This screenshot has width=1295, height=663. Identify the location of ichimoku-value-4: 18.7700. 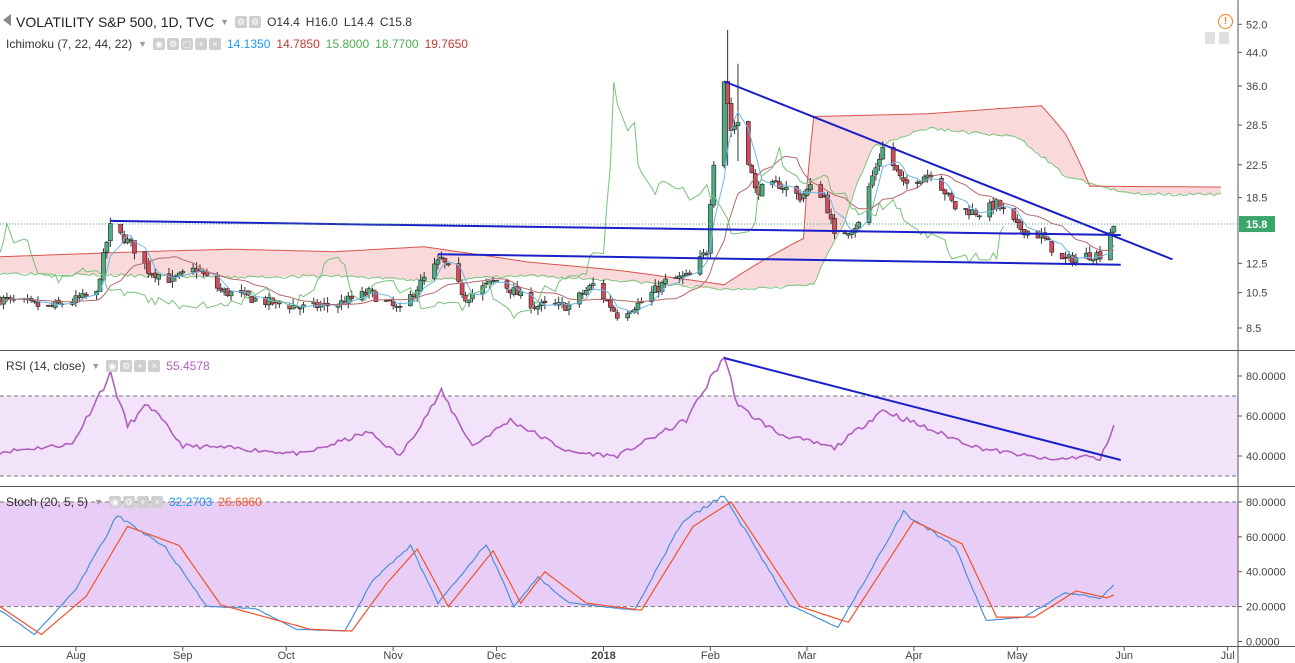
(397, 44).